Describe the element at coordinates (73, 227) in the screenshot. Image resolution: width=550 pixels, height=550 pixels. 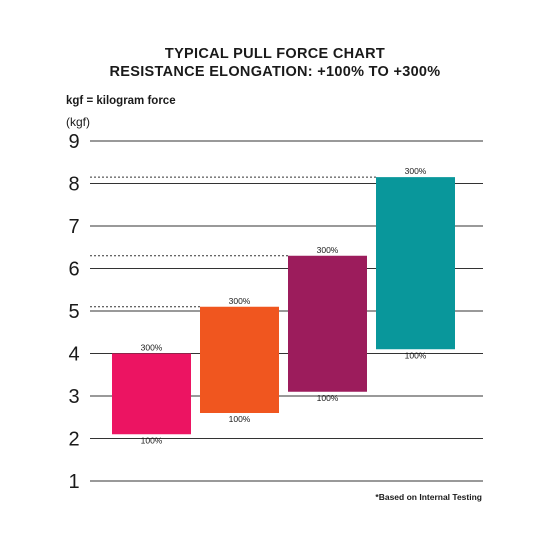
I see `y-tick-label: 7` at that location.